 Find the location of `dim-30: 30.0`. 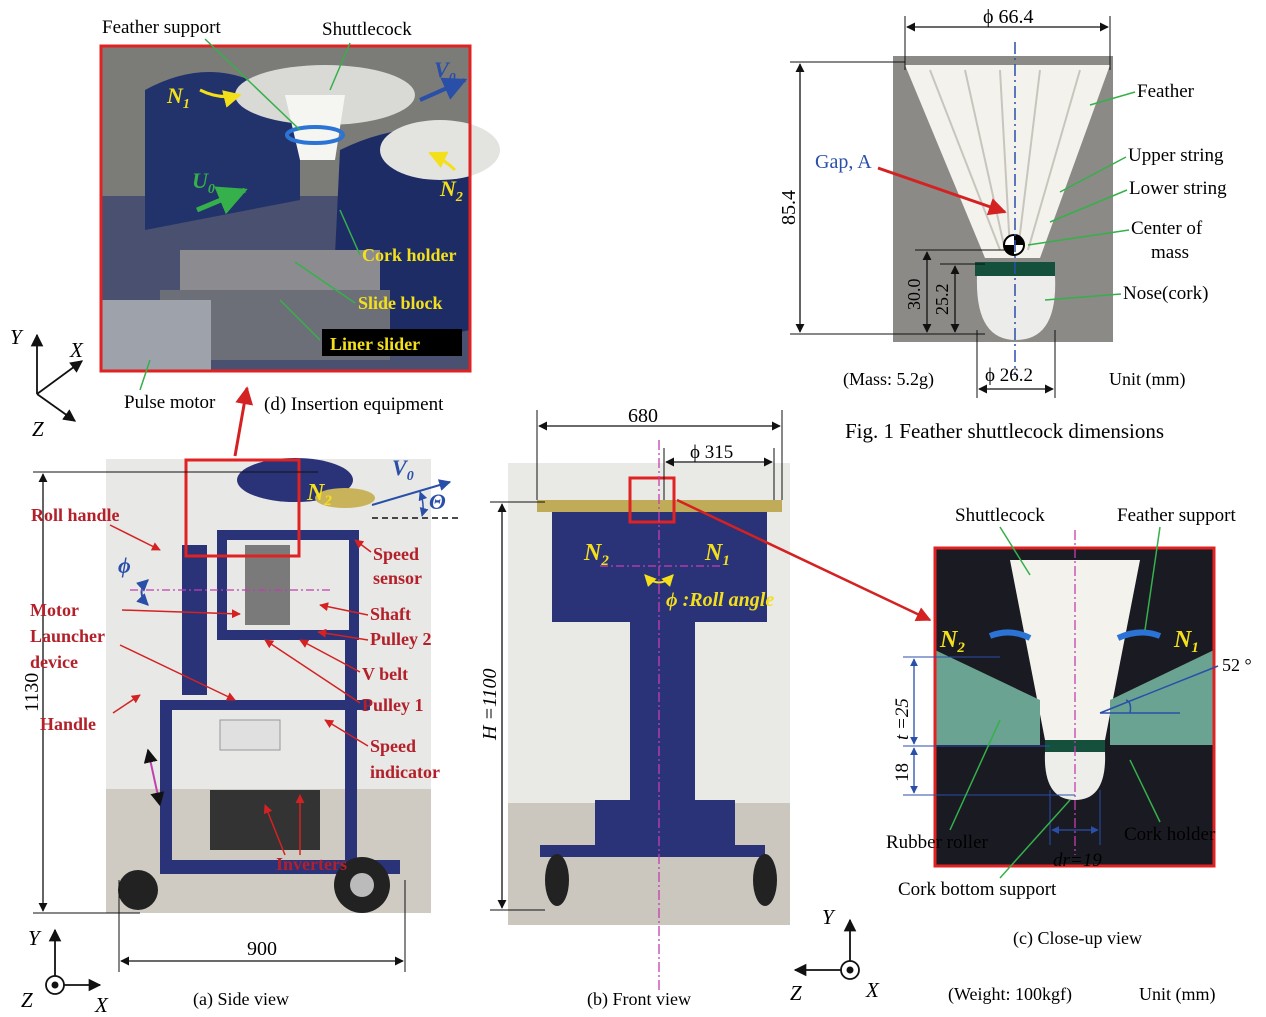

dim-30: 30.0 is located at coordinates (914, 295).